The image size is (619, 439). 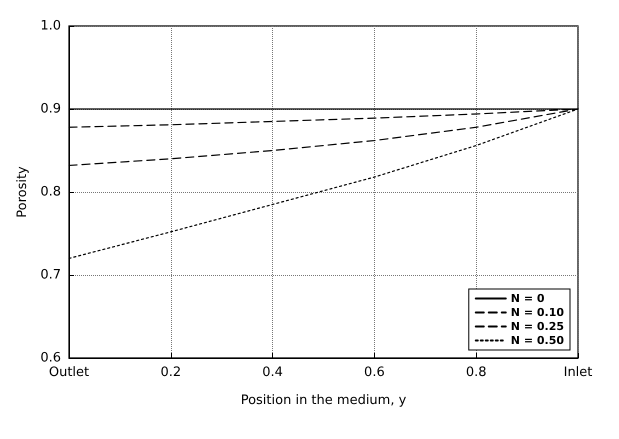 What do you see at coordinates (50, 26) in the screenshot?
I see `y-tick-label: 1.0` at bounding box center [50, 26].